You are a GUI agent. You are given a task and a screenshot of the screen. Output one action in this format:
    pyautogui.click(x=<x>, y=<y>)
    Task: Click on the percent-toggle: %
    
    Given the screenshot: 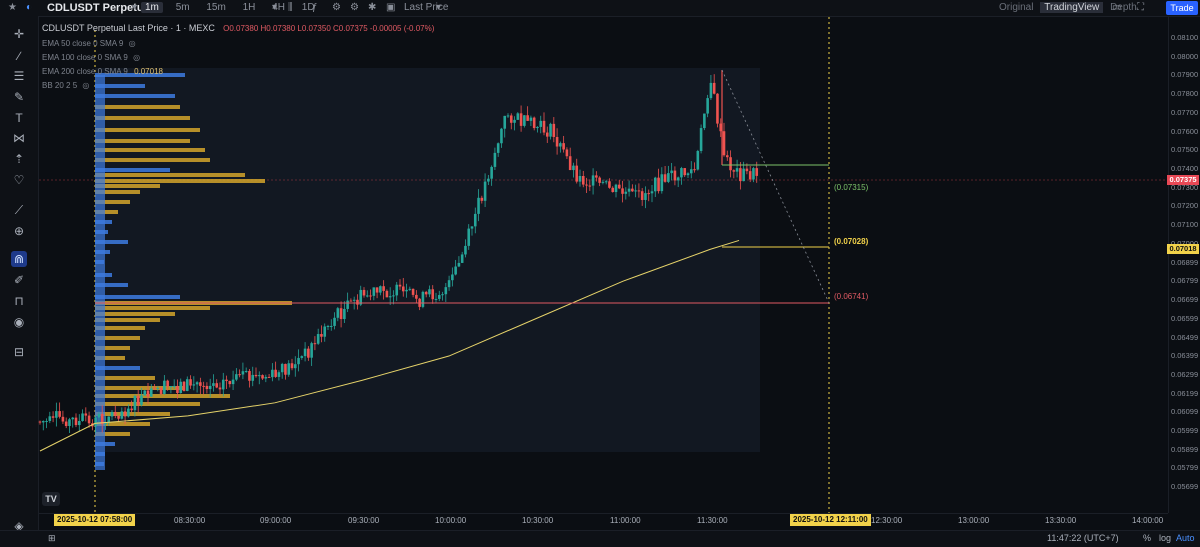 What is the action you would take?
    pyautogui.click(x=1147, y=538)
    